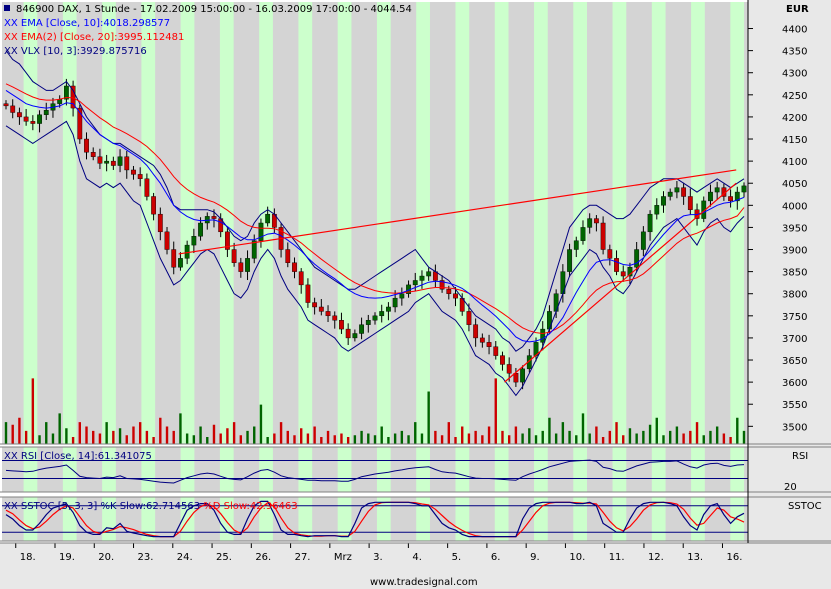  Describe the element at coordinates (535, 557) in the screenshot. I see `date-tick-label: 9.` at that location.